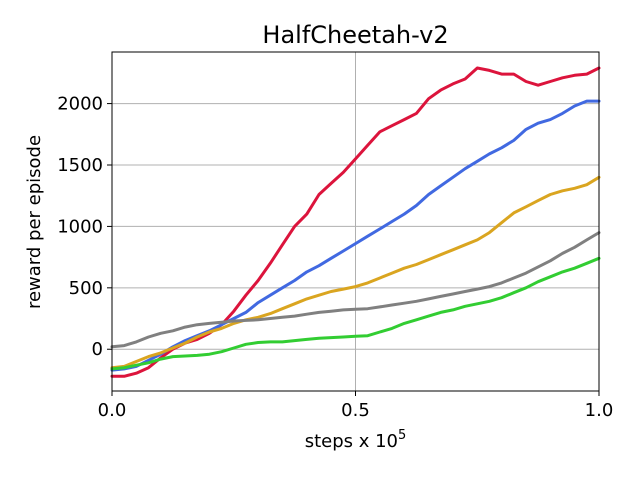 This screenshot has height=480, width=640. What do you see at coordinates (599, 410) in the screenshot?
I see `x-tick-label: 1.0` at bounding box center [599, 410].